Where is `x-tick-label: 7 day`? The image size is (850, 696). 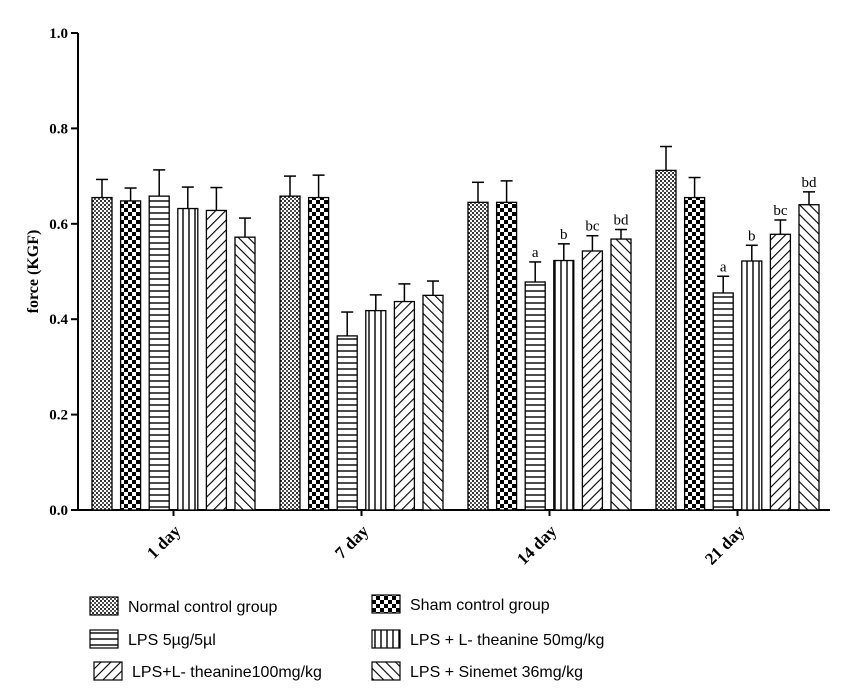
x-tick-label: 7 day is located at coordinates (352, 542).